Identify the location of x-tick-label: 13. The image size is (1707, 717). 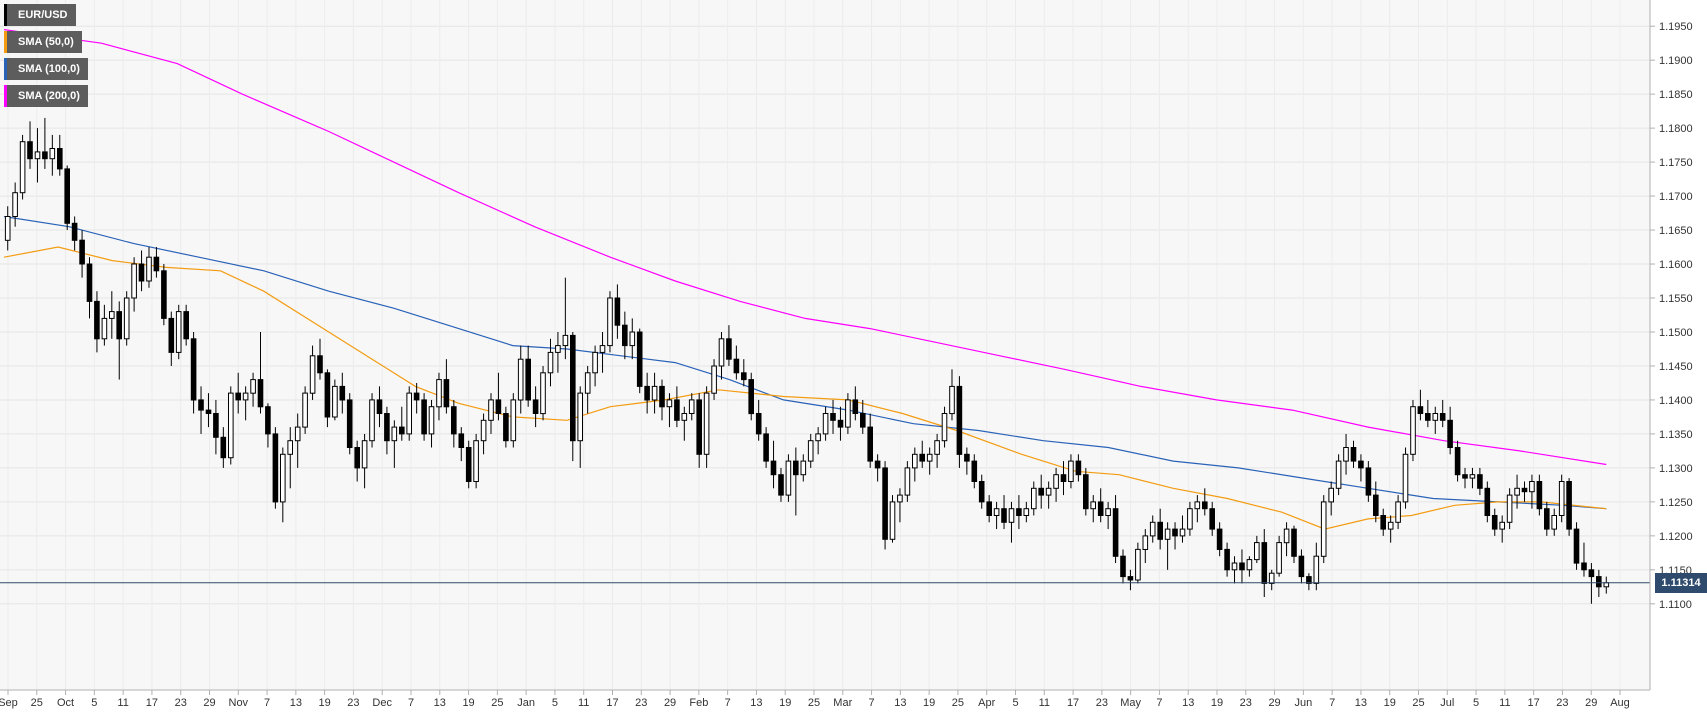
(1188, 703).